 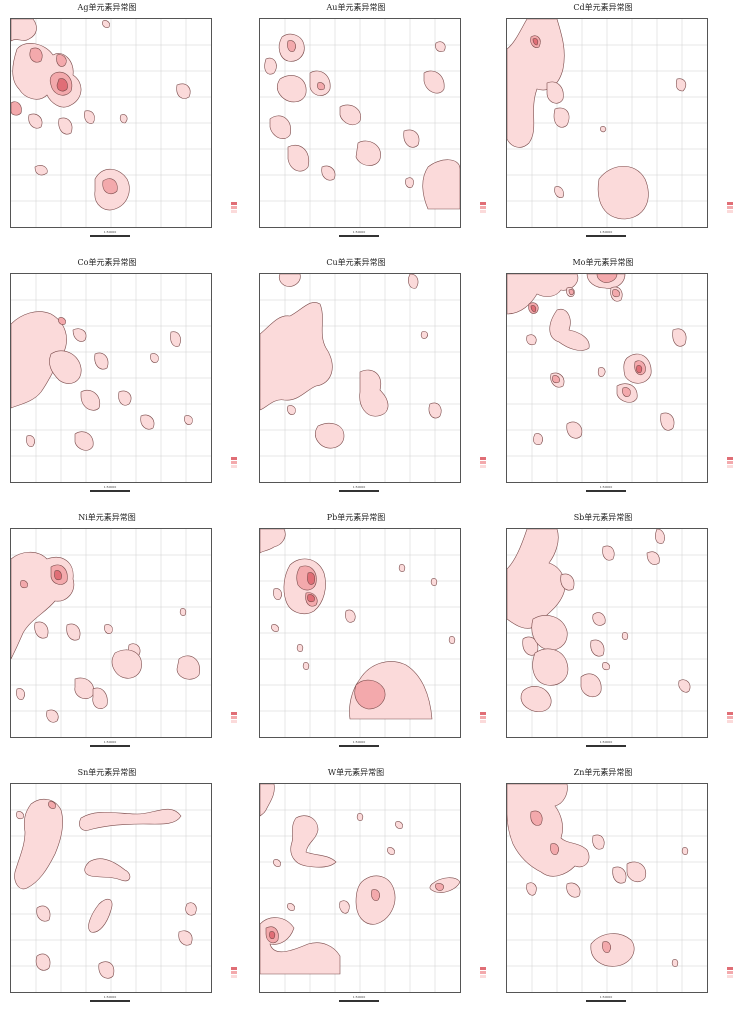 I want to click on map-panel-sb: Sb单元素异常图 1:50000, so click(x=623, y=637).